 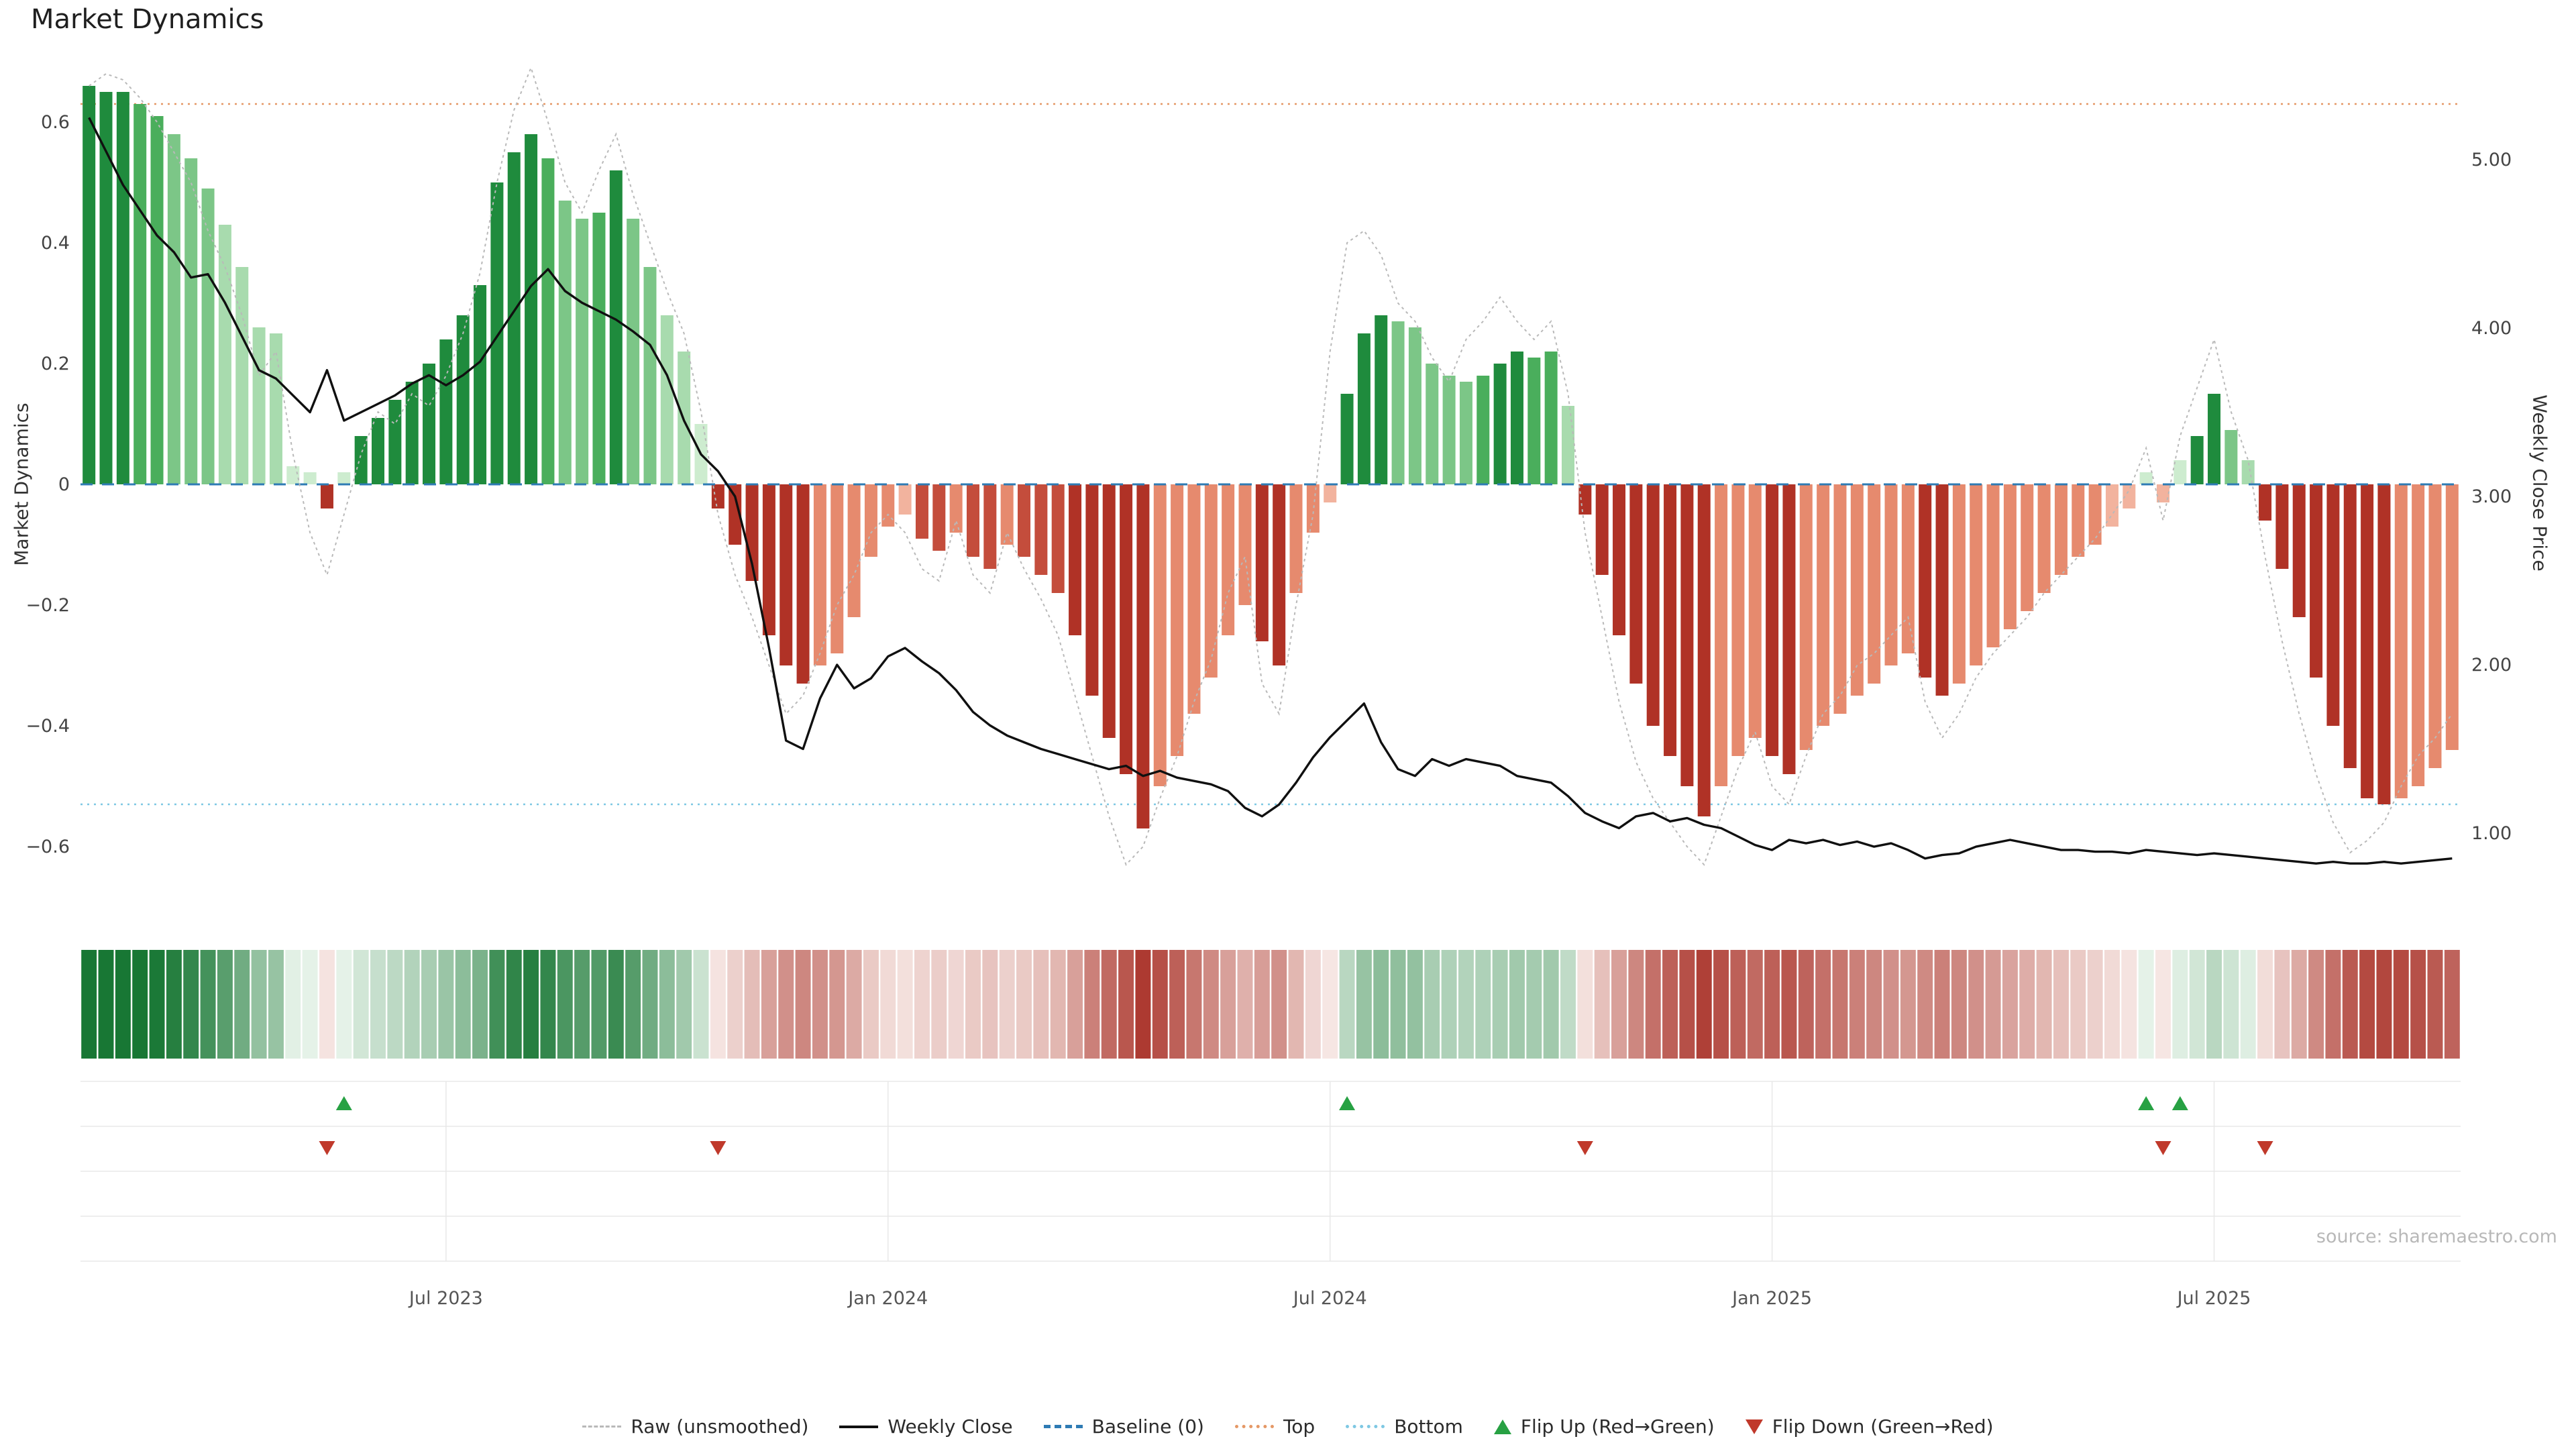 I want to click on left-tick-label: −0.6, so click(x=47, y=847).